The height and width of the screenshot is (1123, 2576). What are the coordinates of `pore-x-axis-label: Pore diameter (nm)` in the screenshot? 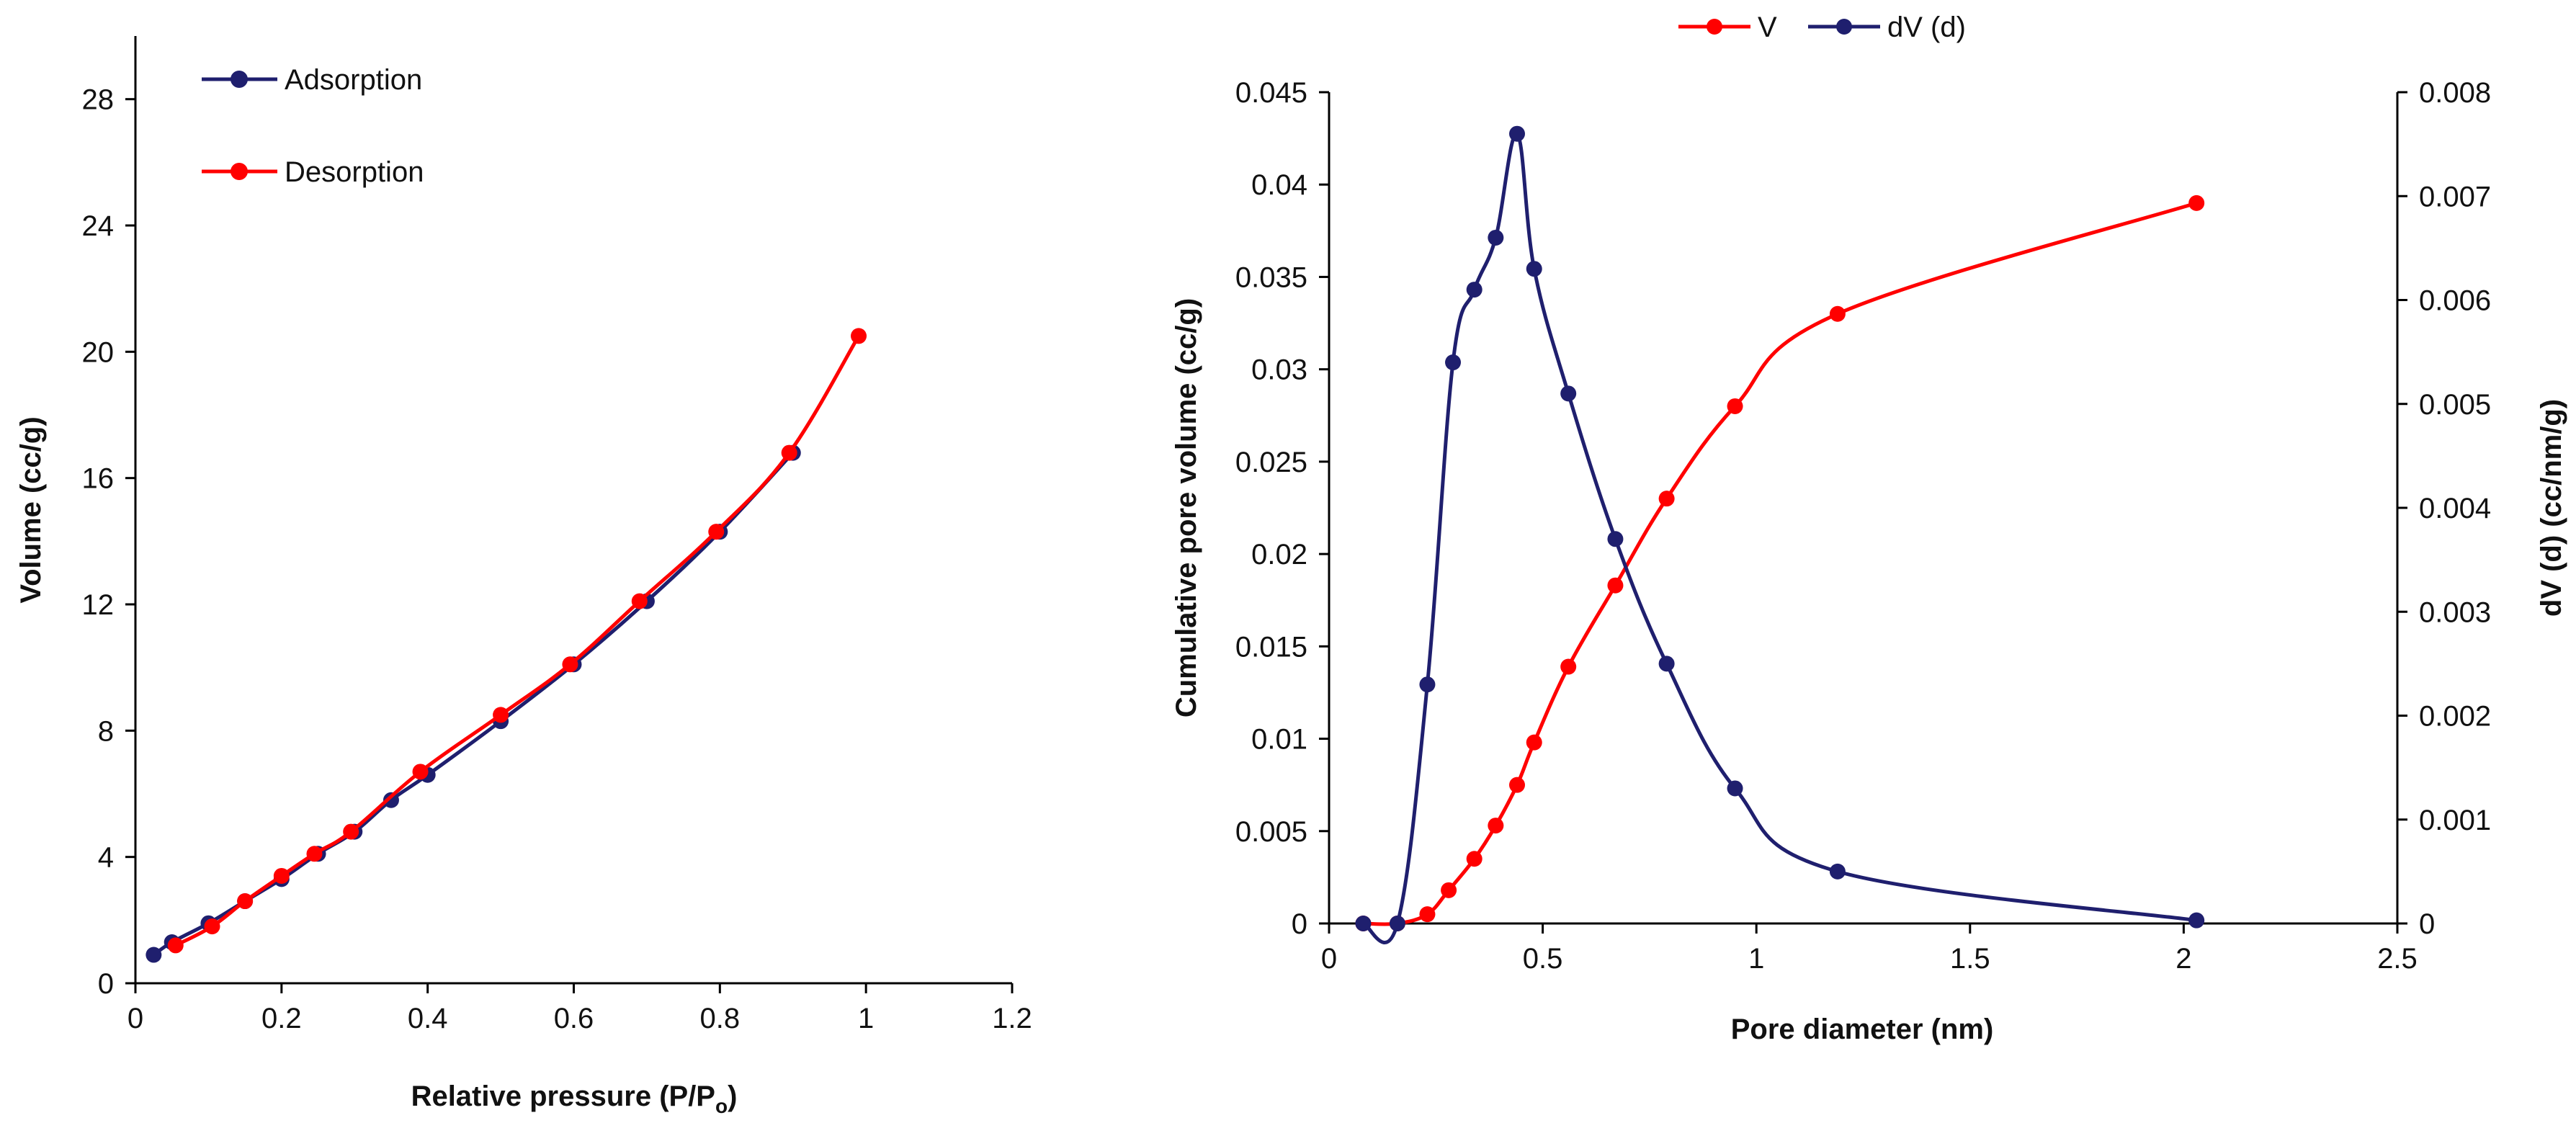 It's located at (1862, 1029).